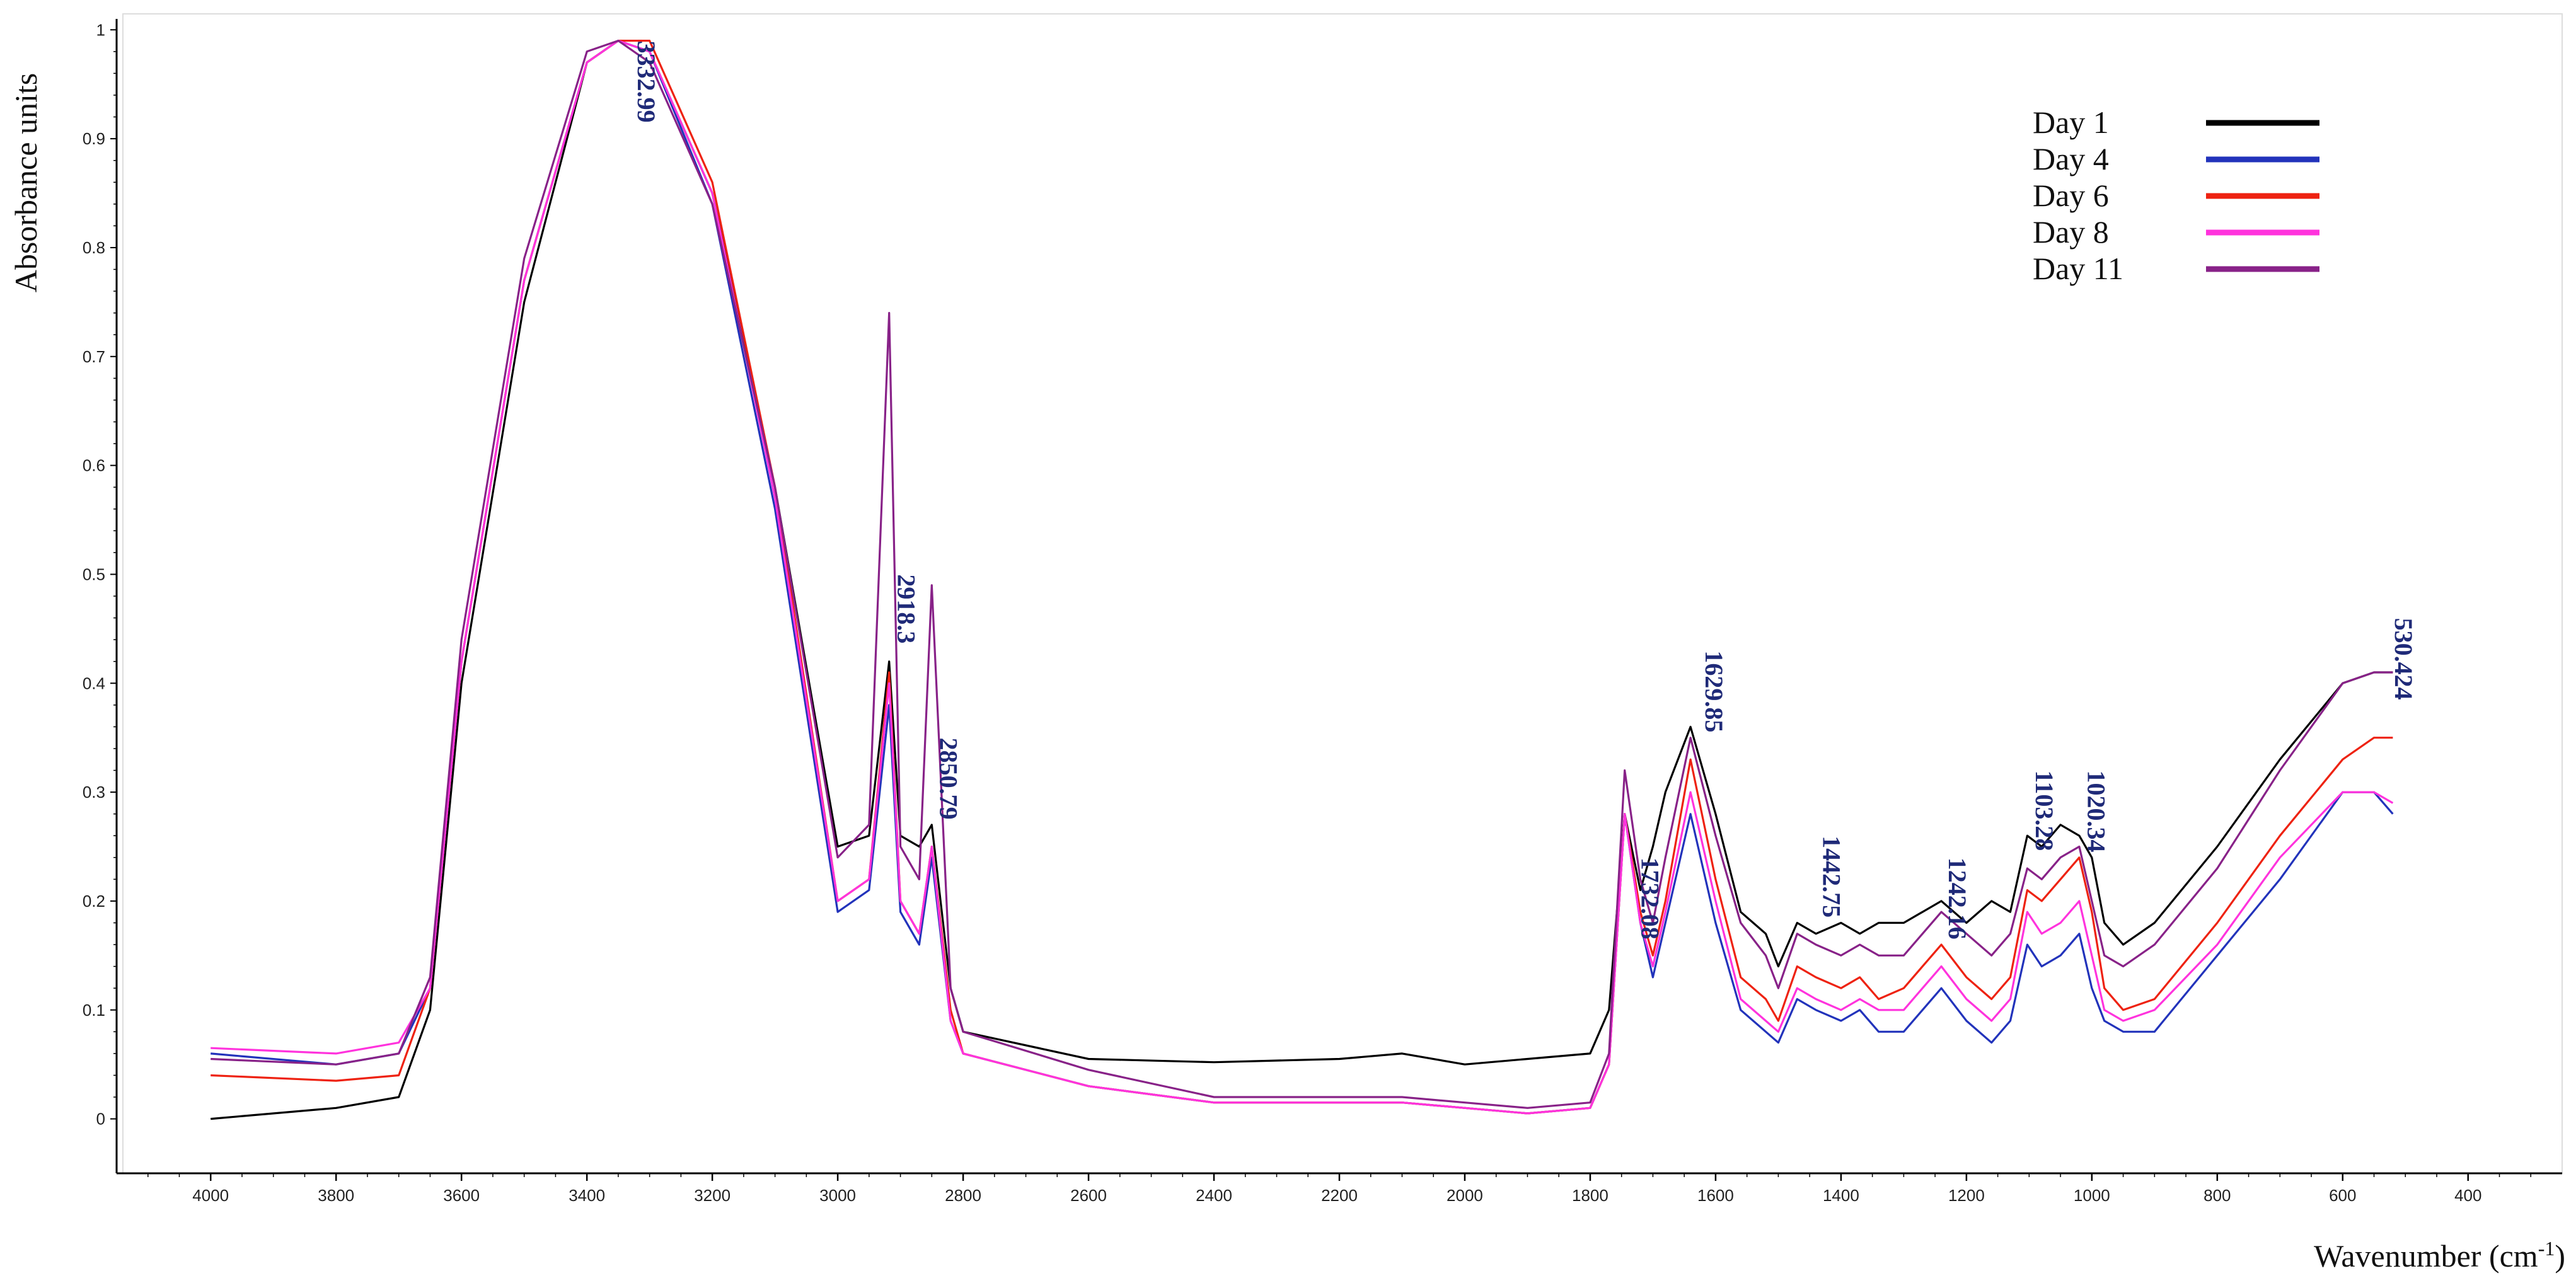 The height and width of the screenshot is (1288, 2576). What do you see at coordinates (1714, 691) in the screenshot?
I see `peak-label: 1629.85` at bounding box center [1714, 691].